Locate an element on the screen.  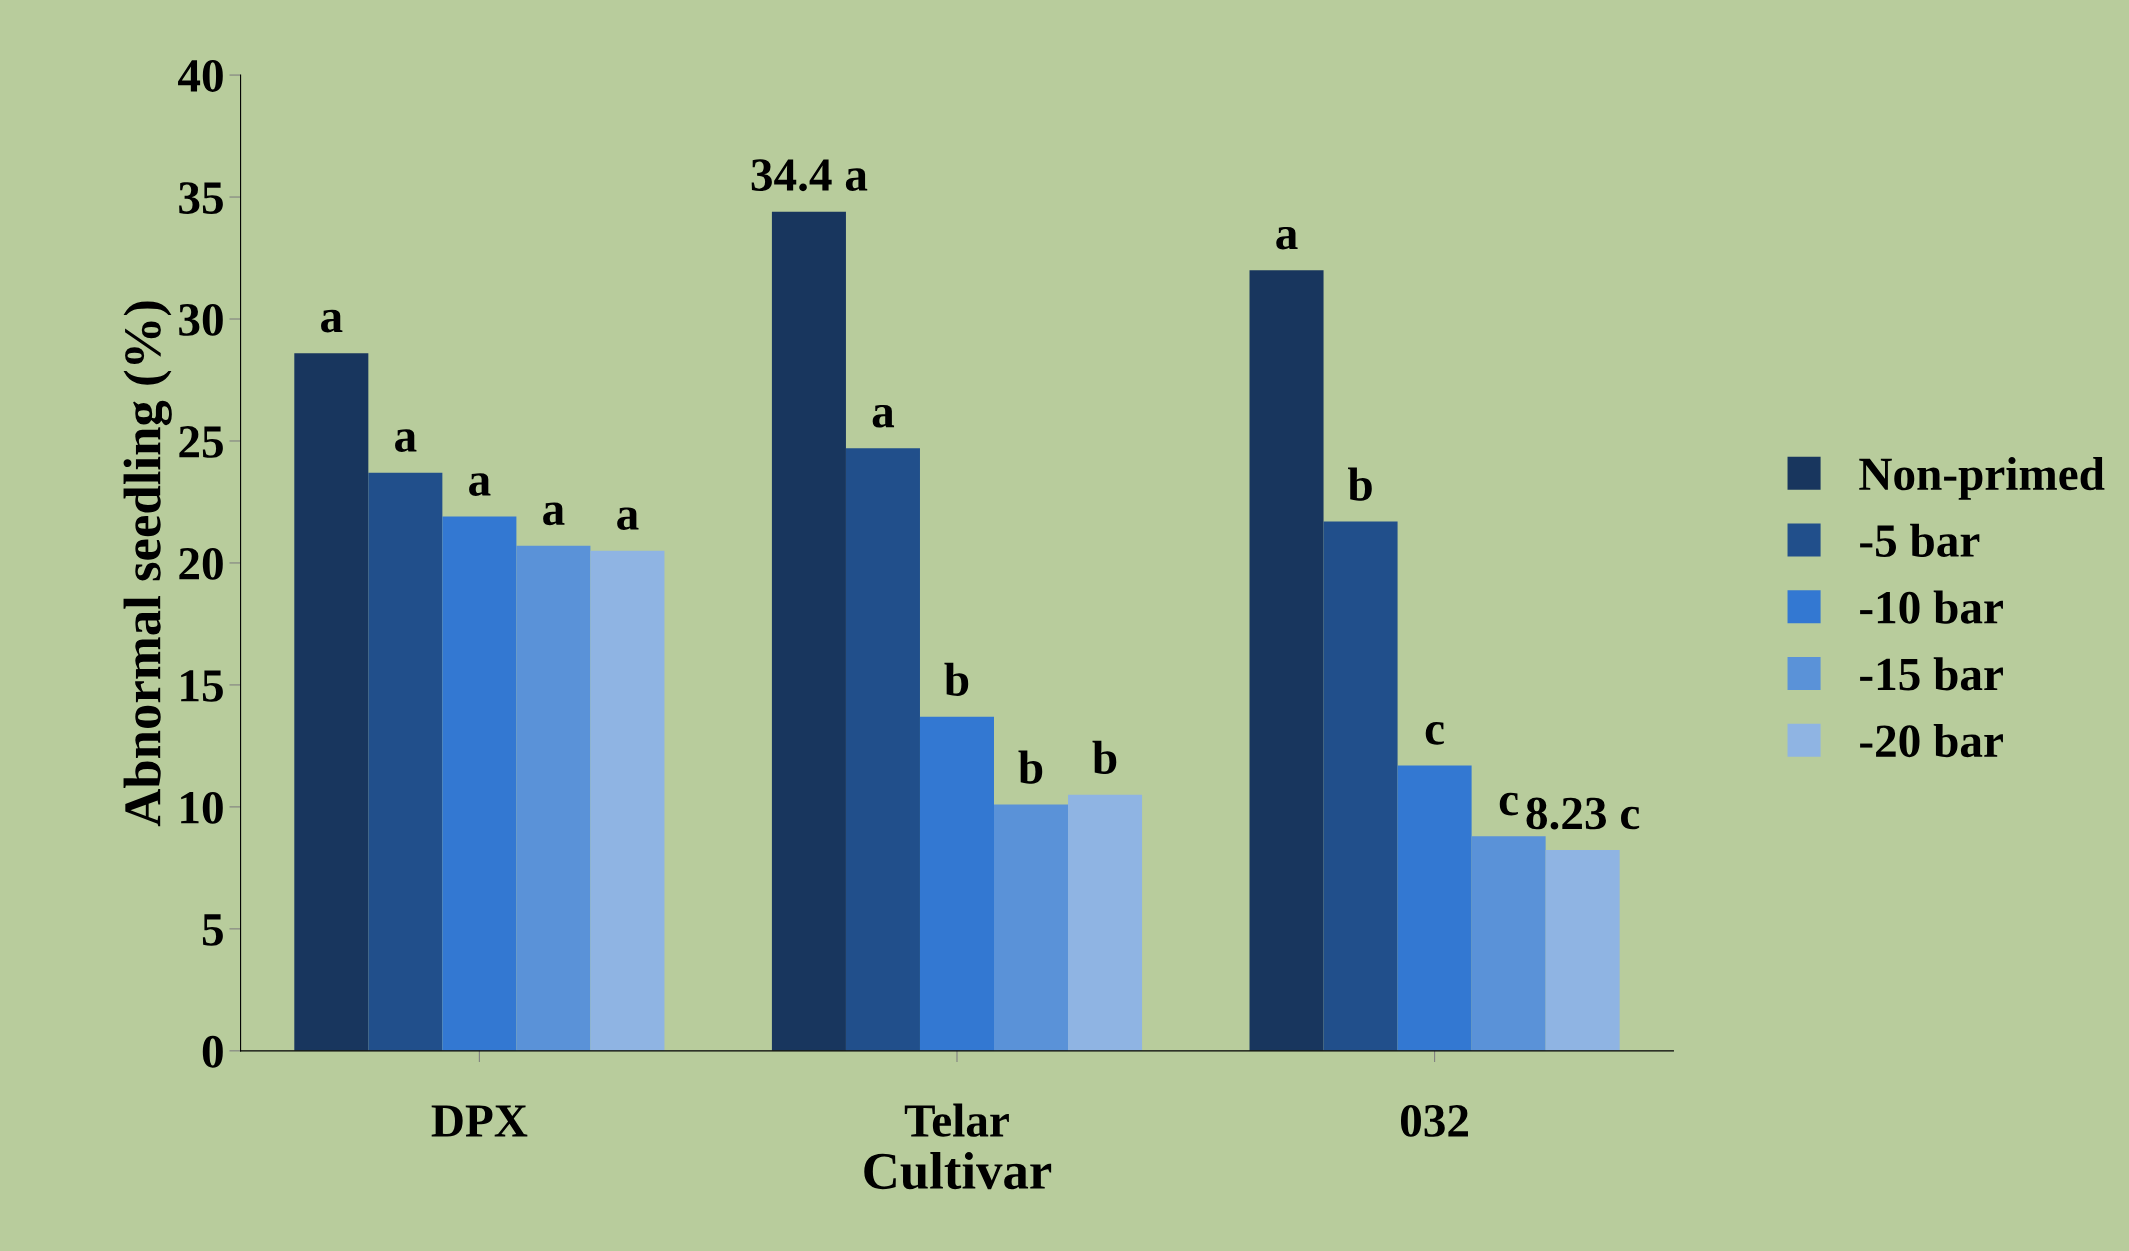
y-tick-label: 10 is located at coordinates (202, 807).